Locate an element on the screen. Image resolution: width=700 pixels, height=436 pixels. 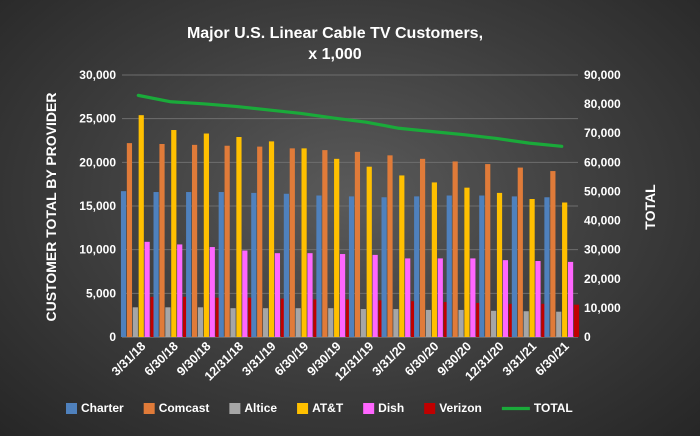
legend-label-altice: Altice is located at coordinates (260, 408).